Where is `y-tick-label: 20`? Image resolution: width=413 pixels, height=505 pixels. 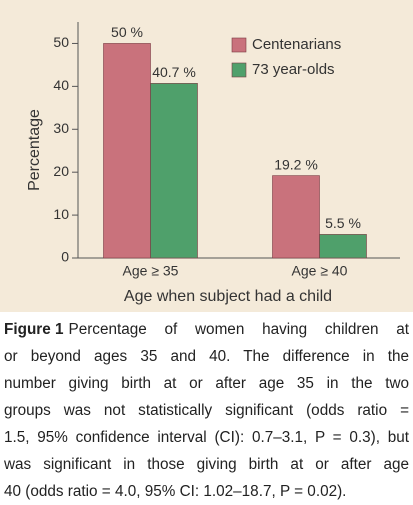 y-tick-label: 20 is located at coordinates (61, 171).